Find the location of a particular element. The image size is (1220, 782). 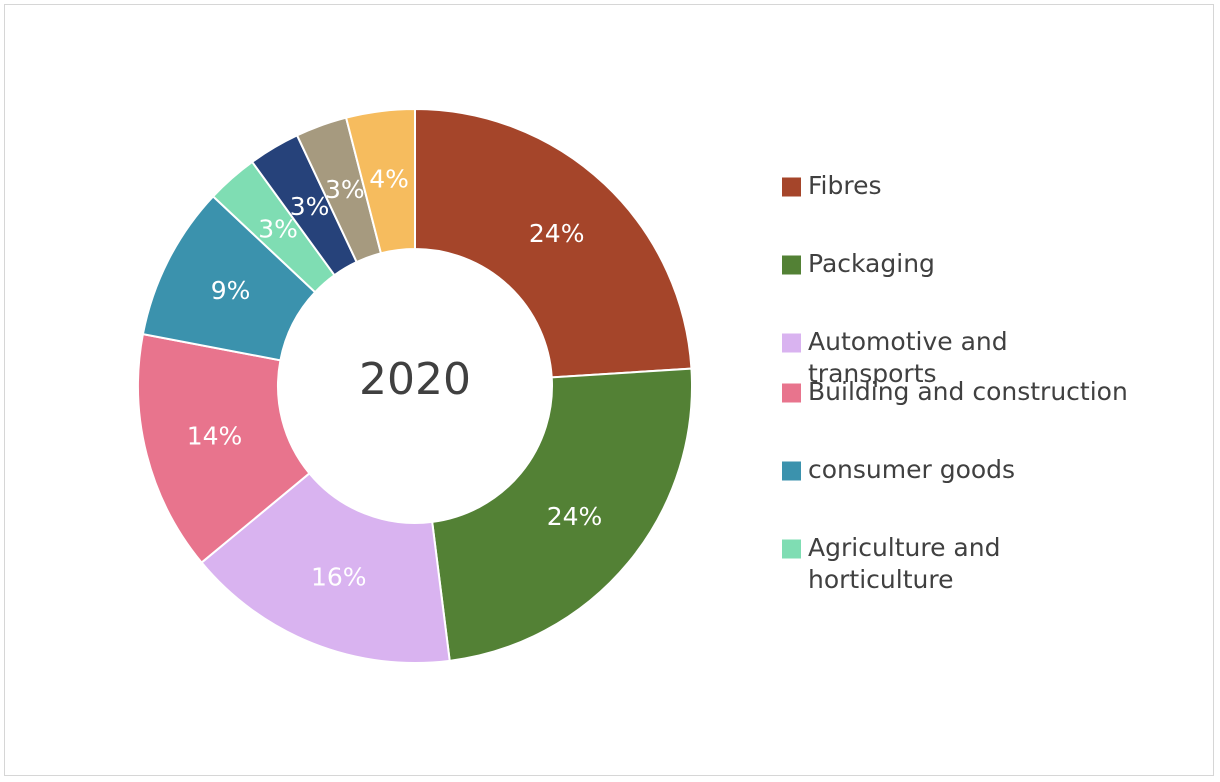

legend-label-5-line-0: Agriculture and is located at coordinates (904, 547).